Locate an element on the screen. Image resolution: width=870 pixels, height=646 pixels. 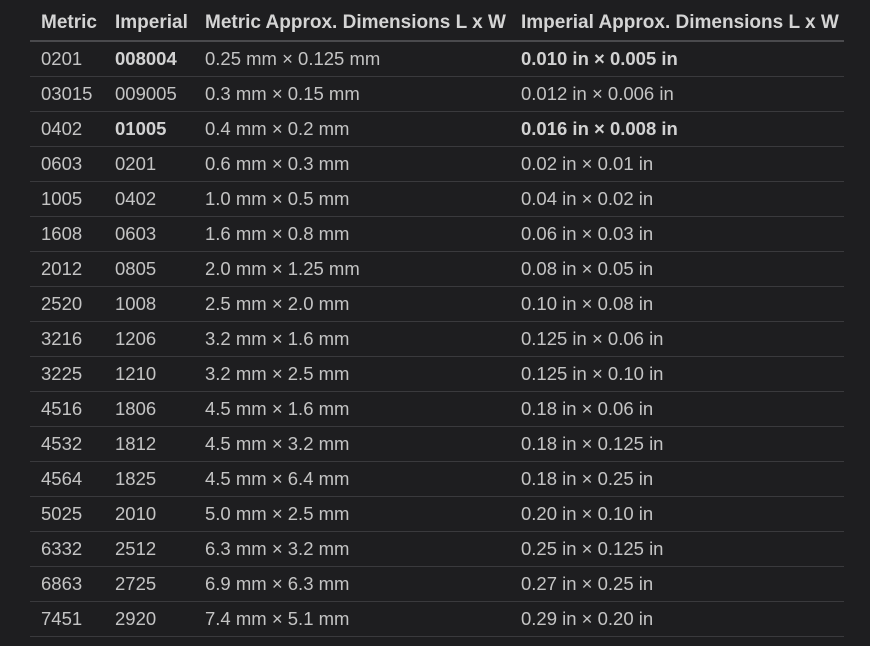
table-row: 4516 1806 4.5 mm × 1.6 mm 0.18 in × 0.06 in is located at coordinates (437, 409).